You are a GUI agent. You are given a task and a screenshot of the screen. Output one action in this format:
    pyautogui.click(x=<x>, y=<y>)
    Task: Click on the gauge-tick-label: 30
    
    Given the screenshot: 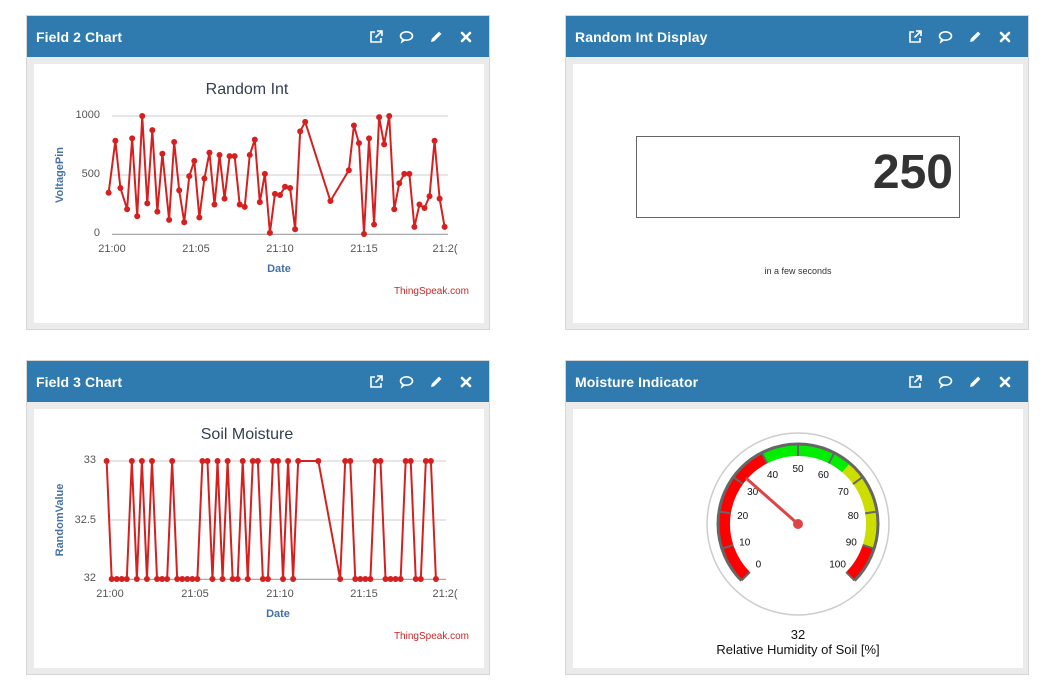 What is the action you would take?
    pyautogui.click(x=753, y=492)
    